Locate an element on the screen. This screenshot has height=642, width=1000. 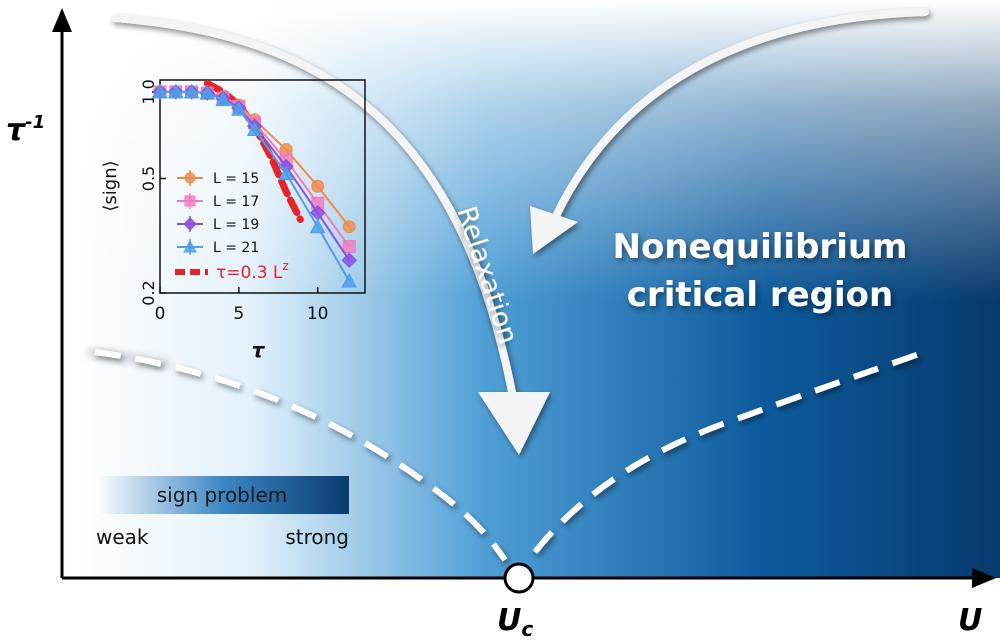
inset-series is located at coordinates (255, 185).